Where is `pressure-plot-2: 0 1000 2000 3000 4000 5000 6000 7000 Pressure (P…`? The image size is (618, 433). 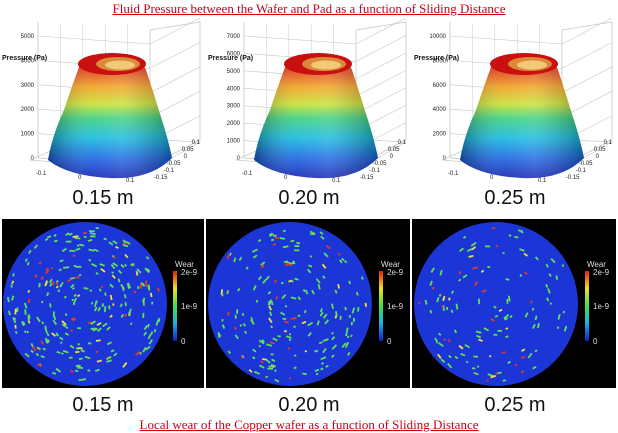 pressure-plot-2: 0 1000 2000 3000 4000 5000 6000 7000 Pressure (P… is located at coordinates (309, 100).